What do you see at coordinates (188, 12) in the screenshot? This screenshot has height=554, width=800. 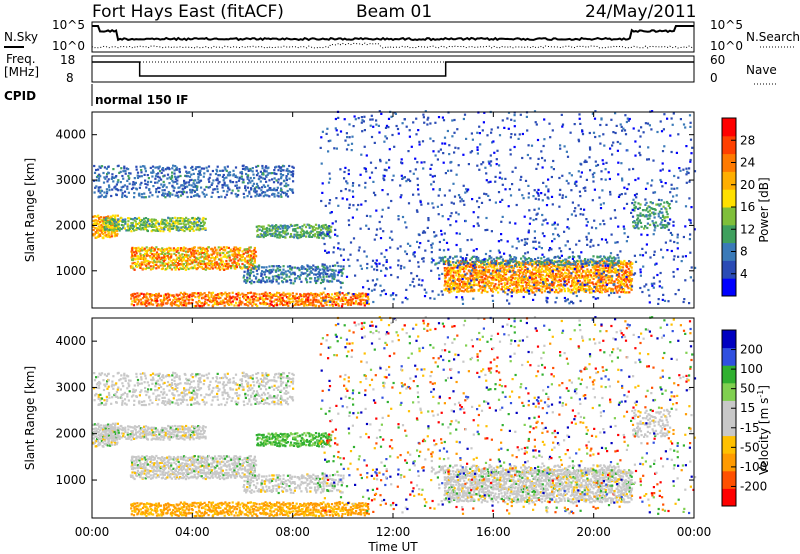 I see `station-title: Fort Hays East (fitACF)` at bounding box center [188, 12].